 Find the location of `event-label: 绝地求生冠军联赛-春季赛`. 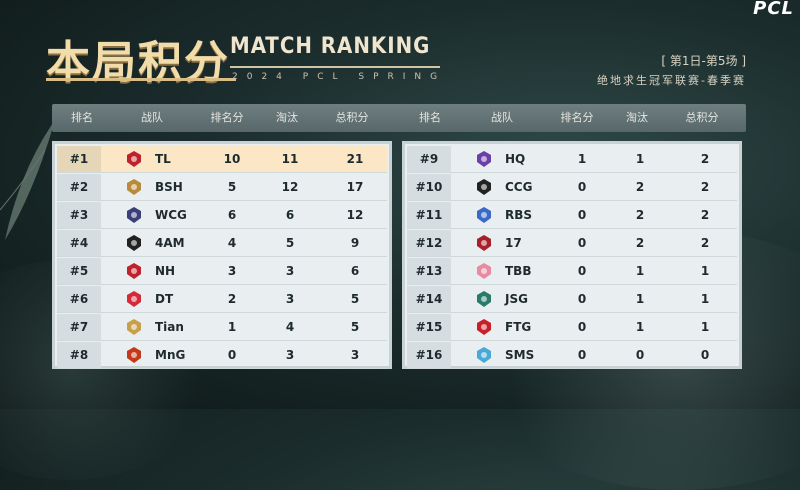

event-label: 绝地求生冠军联赛-春季赛 is located at coordinates (671, 80).